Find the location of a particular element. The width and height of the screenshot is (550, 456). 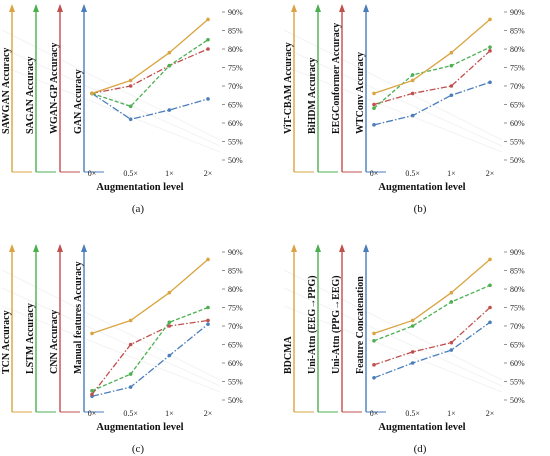

series-axis-label: Uni-Attn (PPG→EEG) is located at coordinates (336, 324).